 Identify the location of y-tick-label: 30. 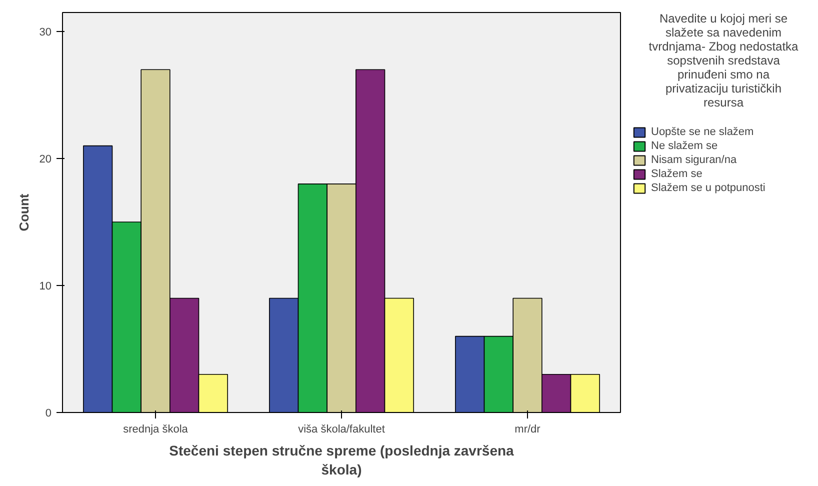
(45, 32).